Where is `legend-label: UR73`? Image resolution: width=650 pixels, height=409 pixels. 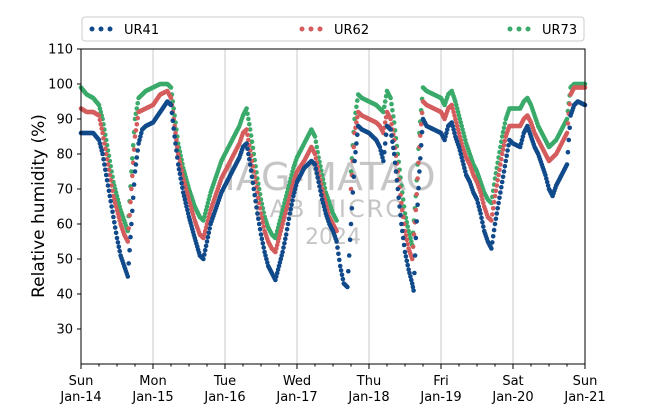 legend-label: UR73 is located at coordinates (559, 30).